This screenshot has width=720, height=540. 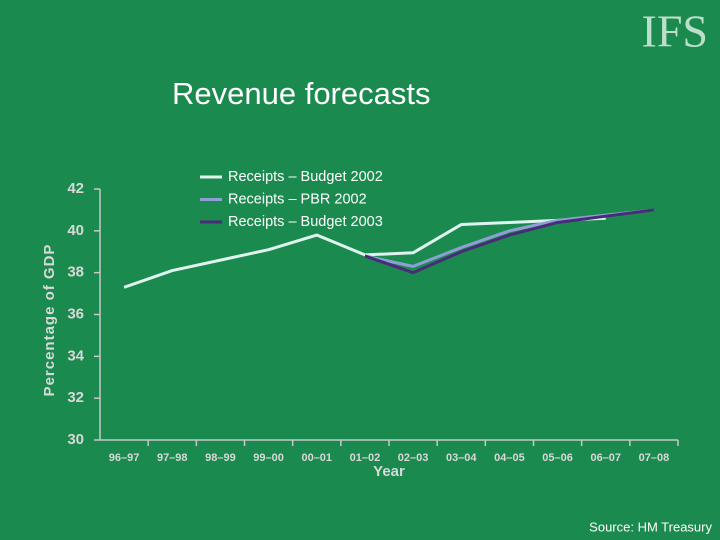 What do you see at coordinates (75, 230) in the screenshot?
I see `y-tick-label: 40` at bounding box center [75, 230].